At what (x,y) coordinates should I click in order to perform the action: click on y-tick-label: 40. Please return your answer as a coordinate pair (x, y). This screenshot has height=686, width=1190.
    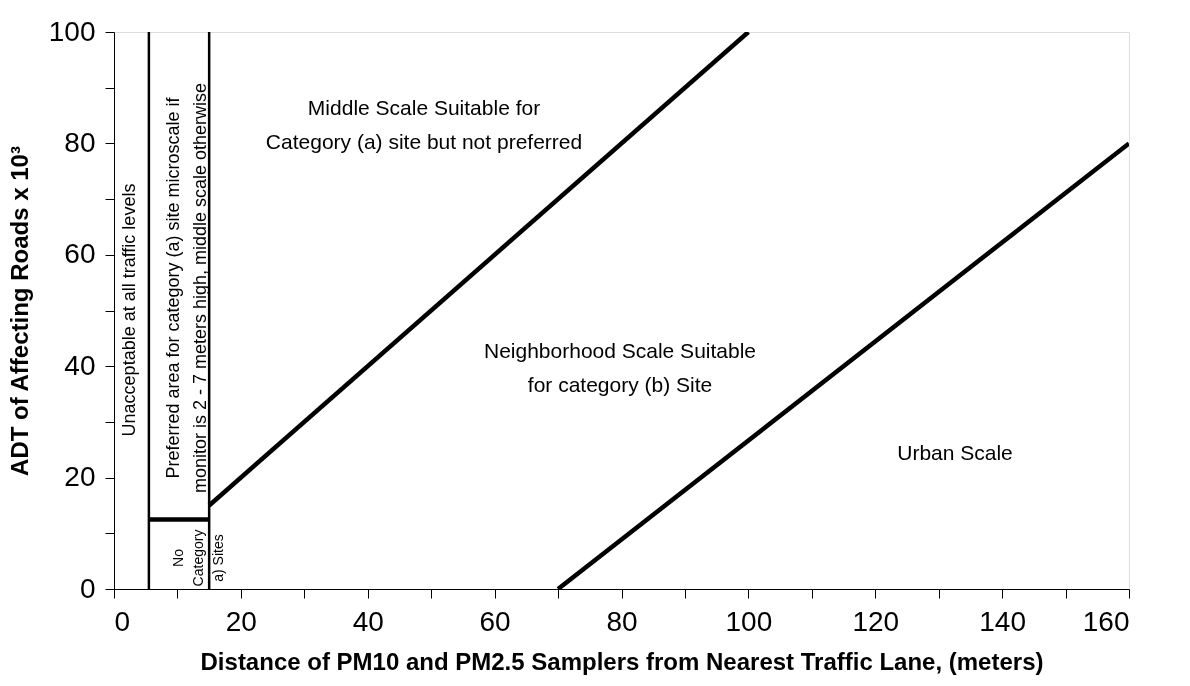
    Looking at the image, I should click on (80, 365).